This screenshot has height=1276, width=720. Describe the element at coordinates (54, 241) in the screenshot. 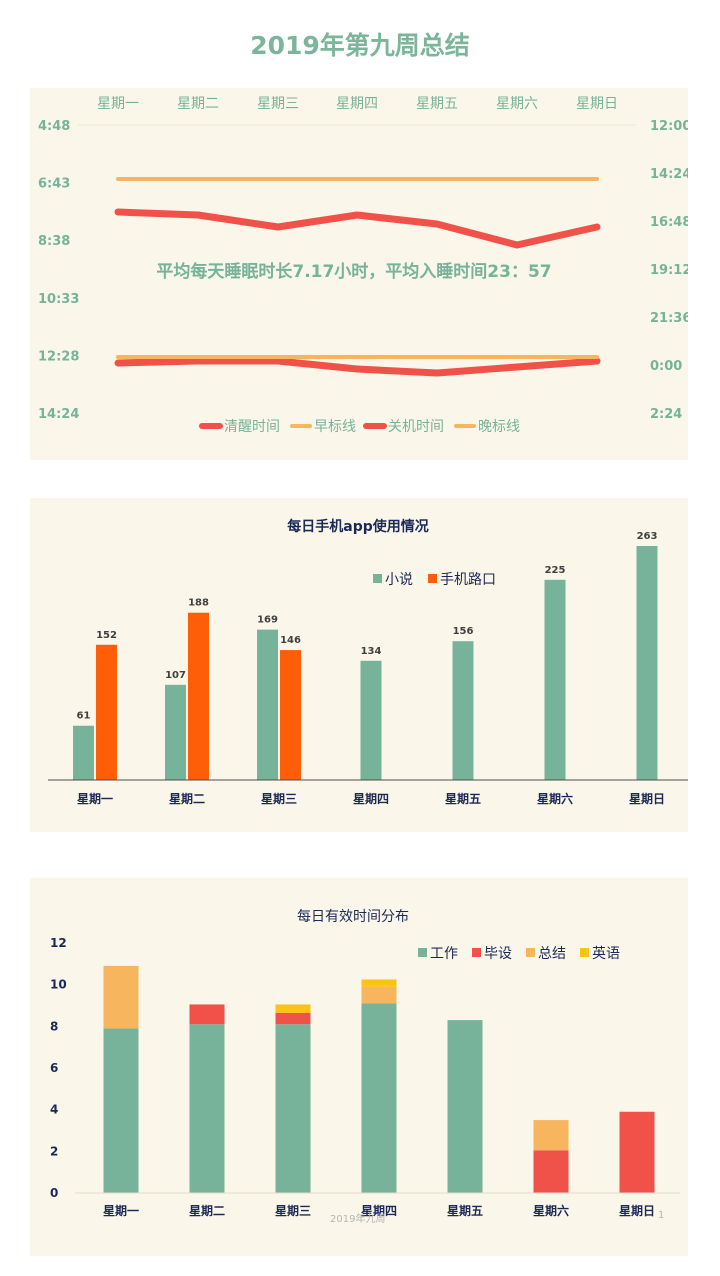

I see `left-axis-tick: 8:38` at that location.